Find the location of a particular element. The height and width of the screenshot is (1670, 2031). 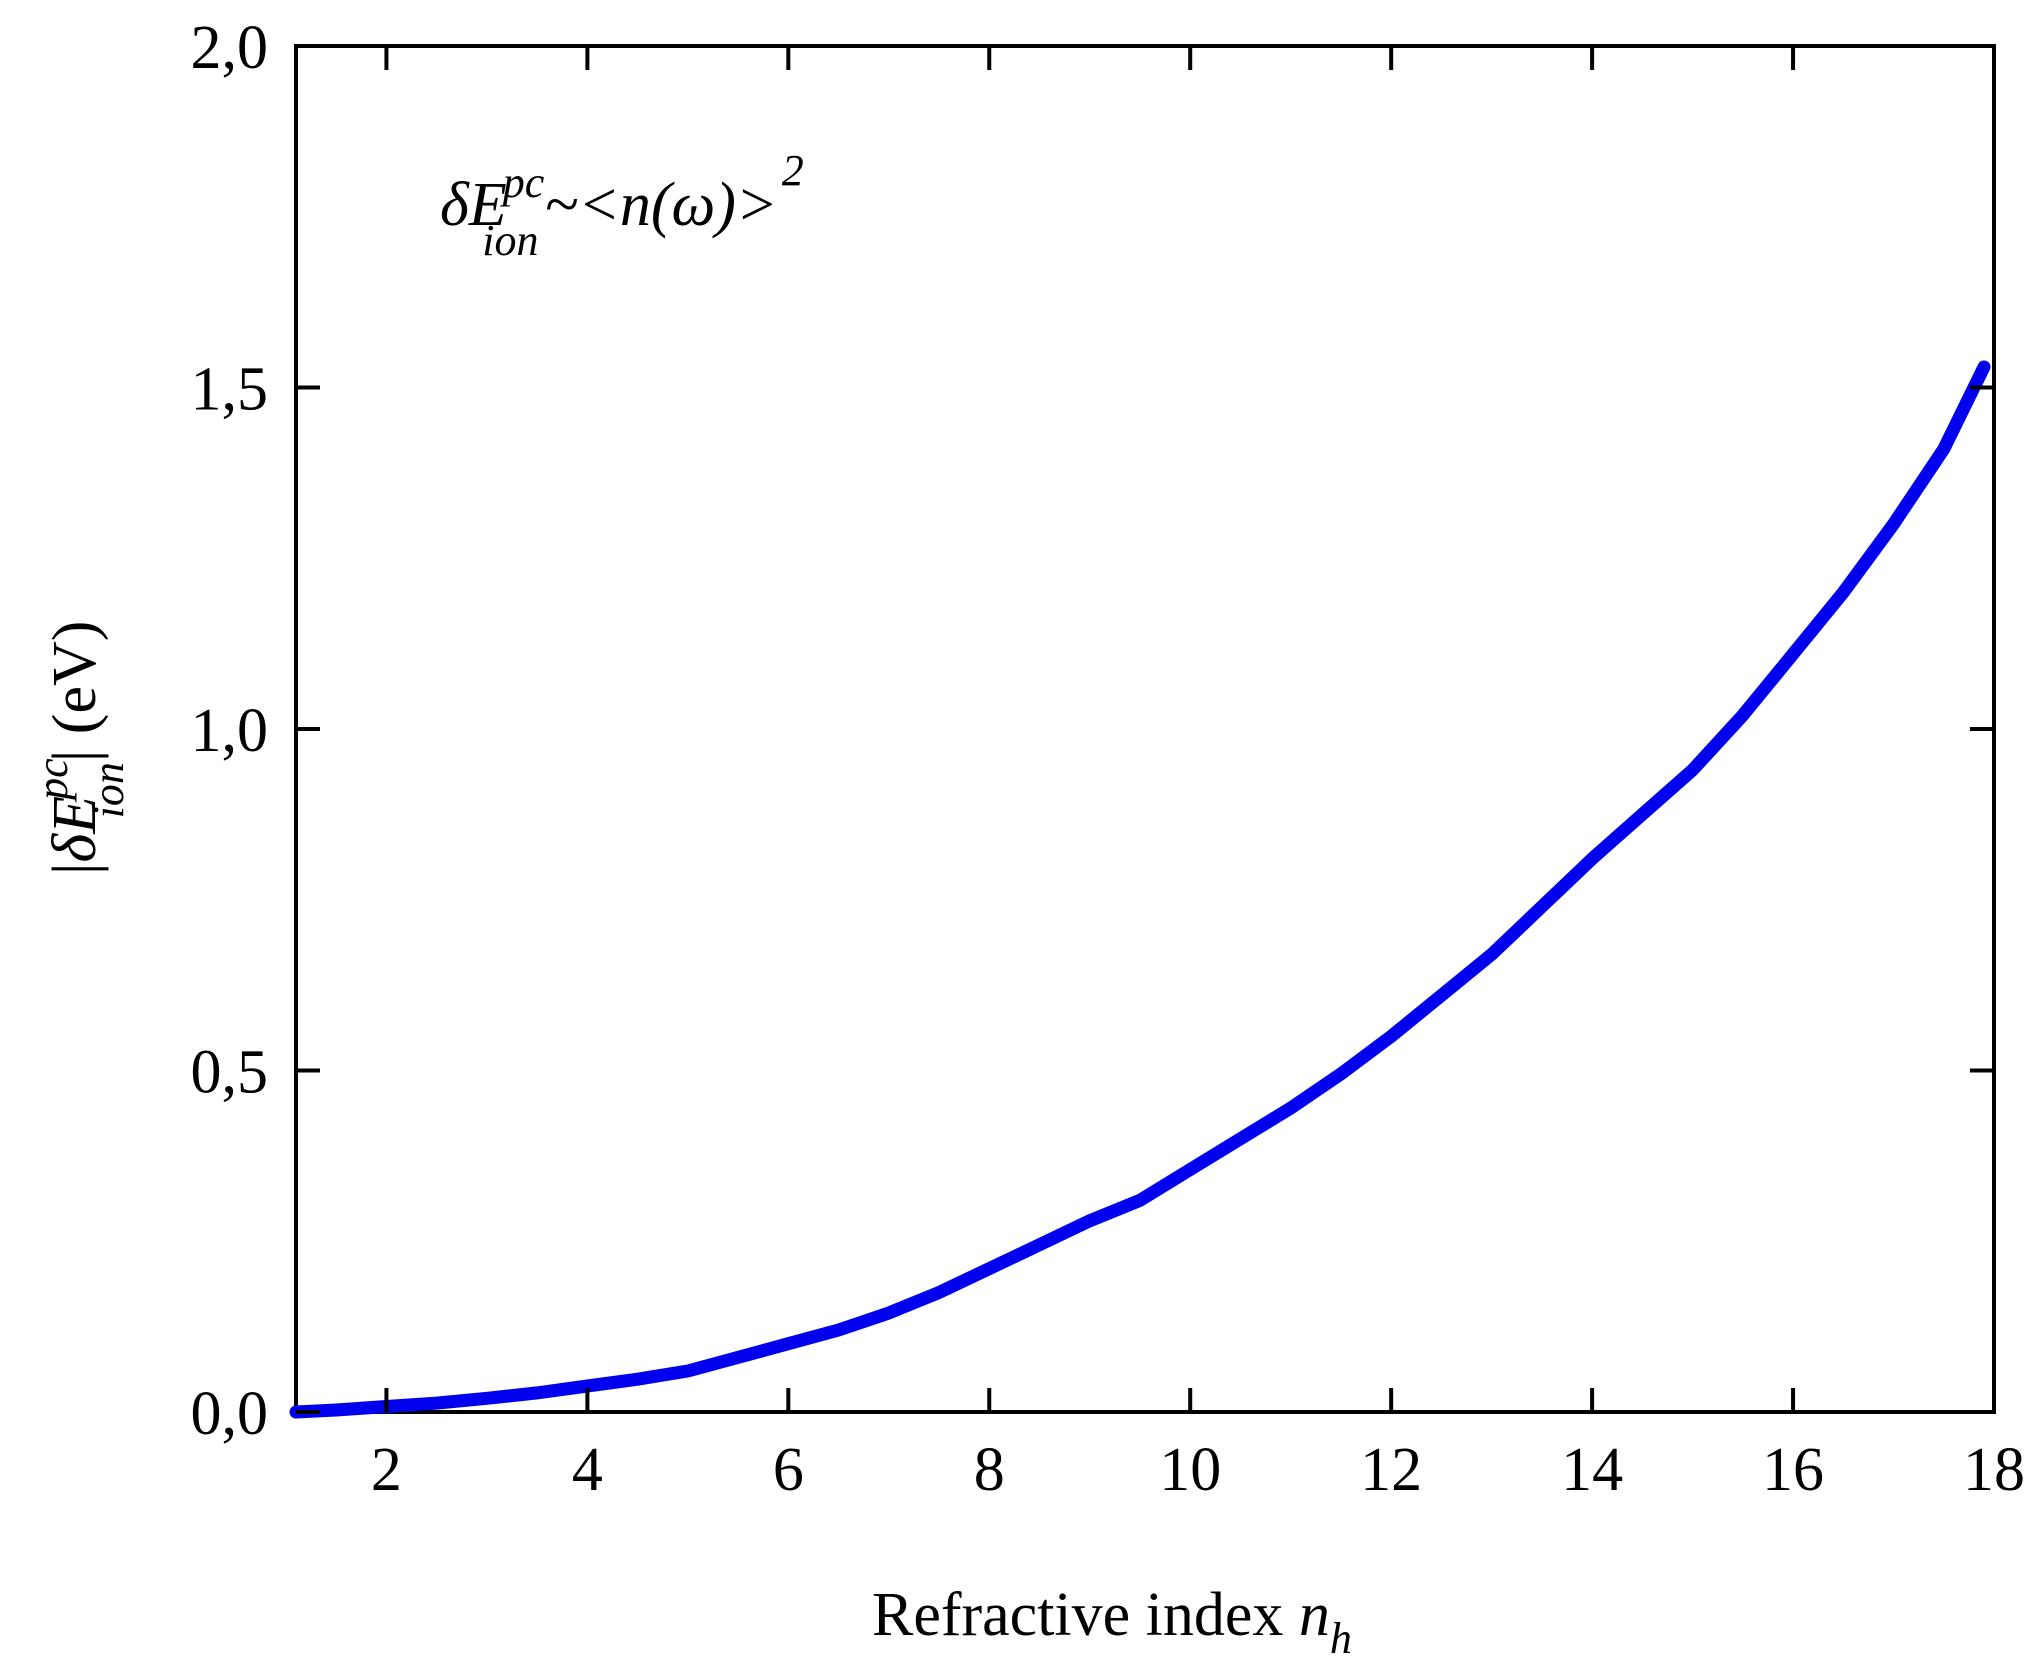

y-tick-label: 0,0 is located at coordinates (230, 1414).